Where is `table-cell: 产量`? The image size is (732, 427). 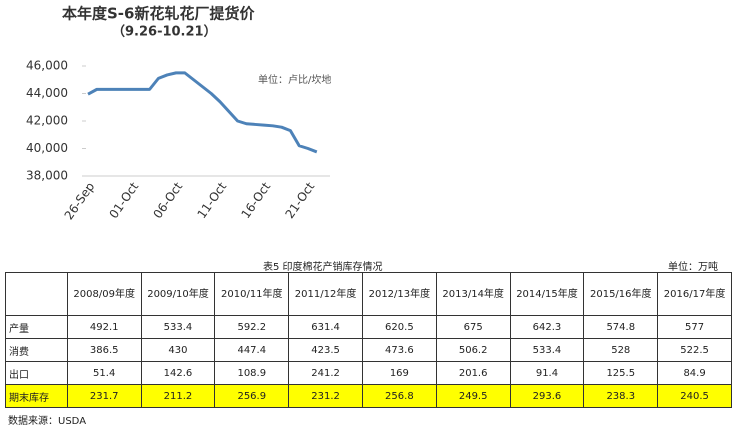
table-cell: 产量 is located at coordinates (36, 327).